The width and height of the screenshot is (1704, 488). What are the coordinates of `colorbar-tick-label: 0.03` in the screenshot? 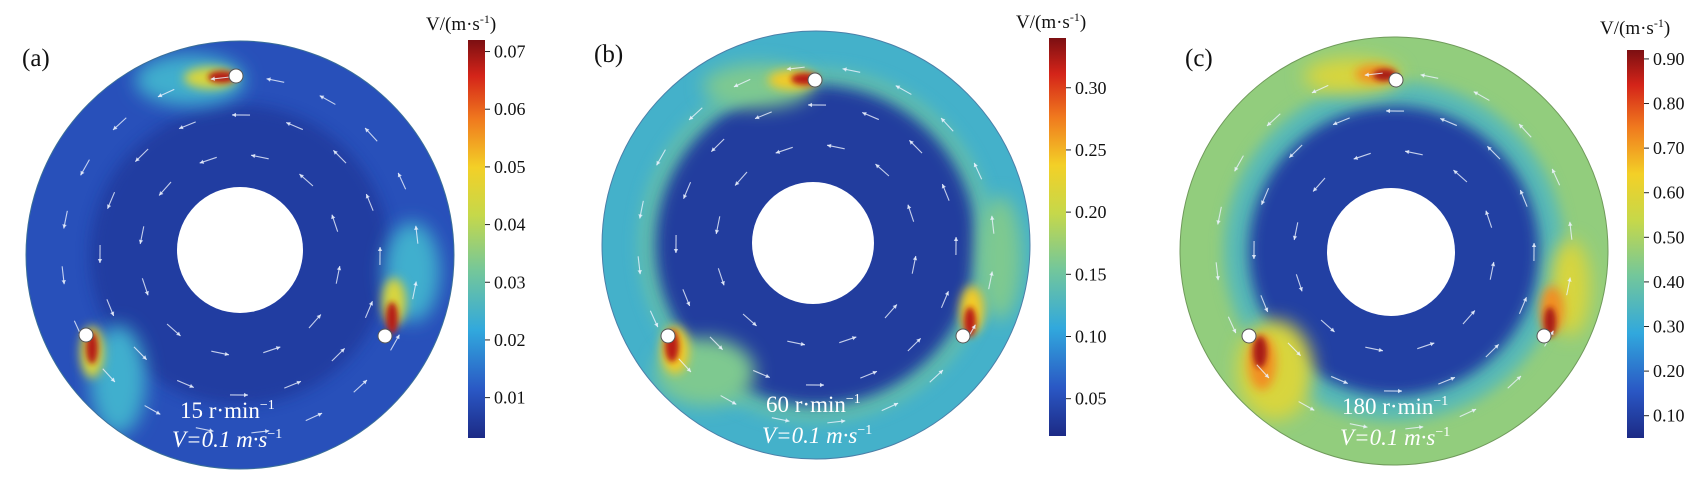 It's located at (510, 282).